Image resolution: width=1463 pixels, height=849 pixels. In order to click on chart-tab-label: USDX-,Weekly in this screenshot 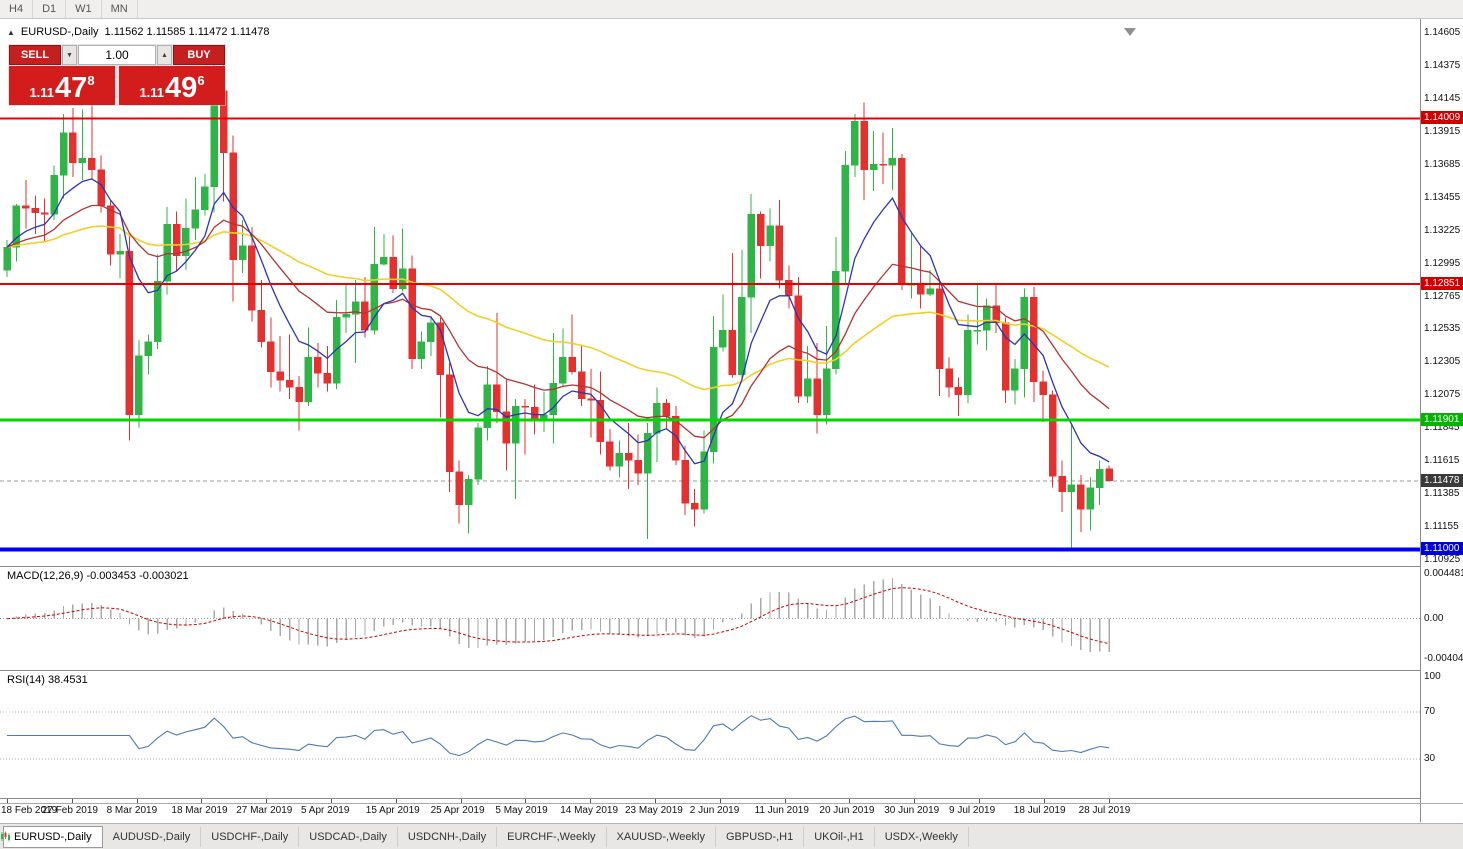, I will do `click(921, 836)`.